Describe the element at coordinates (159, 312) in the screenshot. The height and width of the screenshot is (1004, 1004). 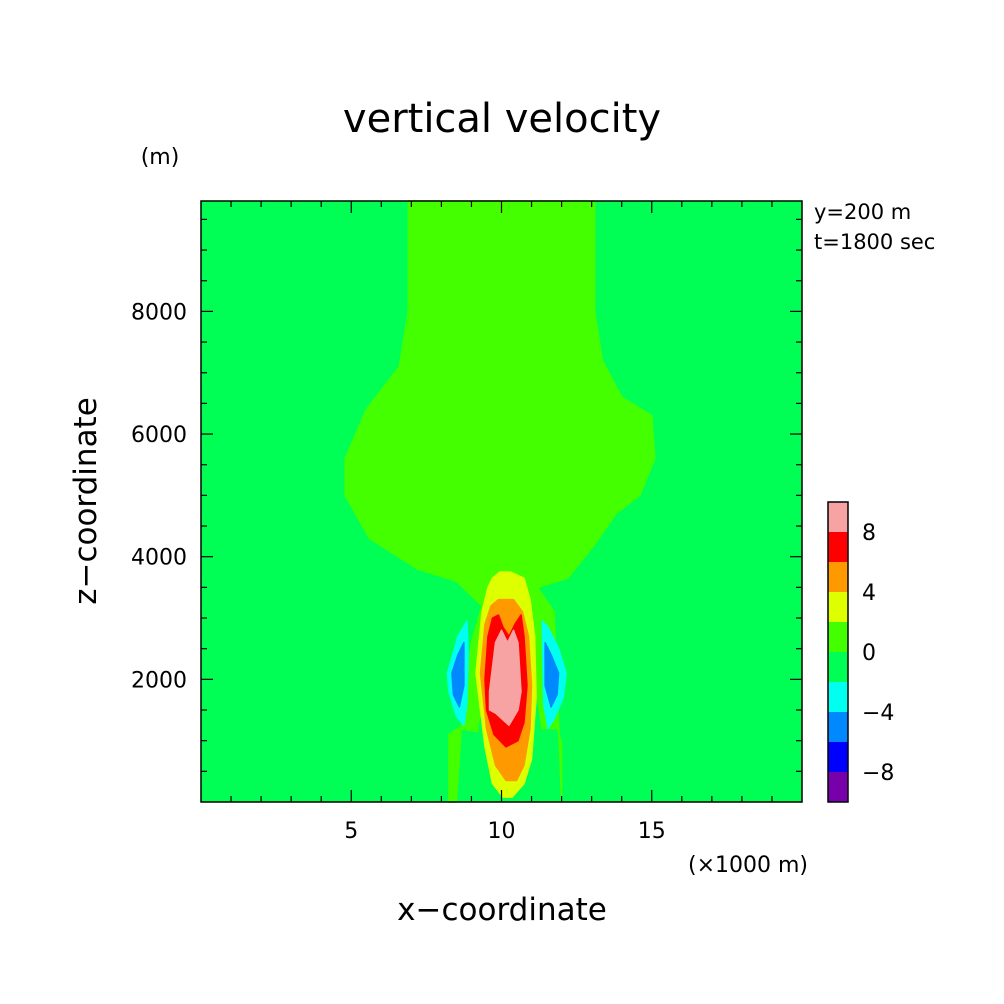
I see `y-tick-label: 8000` at that location.